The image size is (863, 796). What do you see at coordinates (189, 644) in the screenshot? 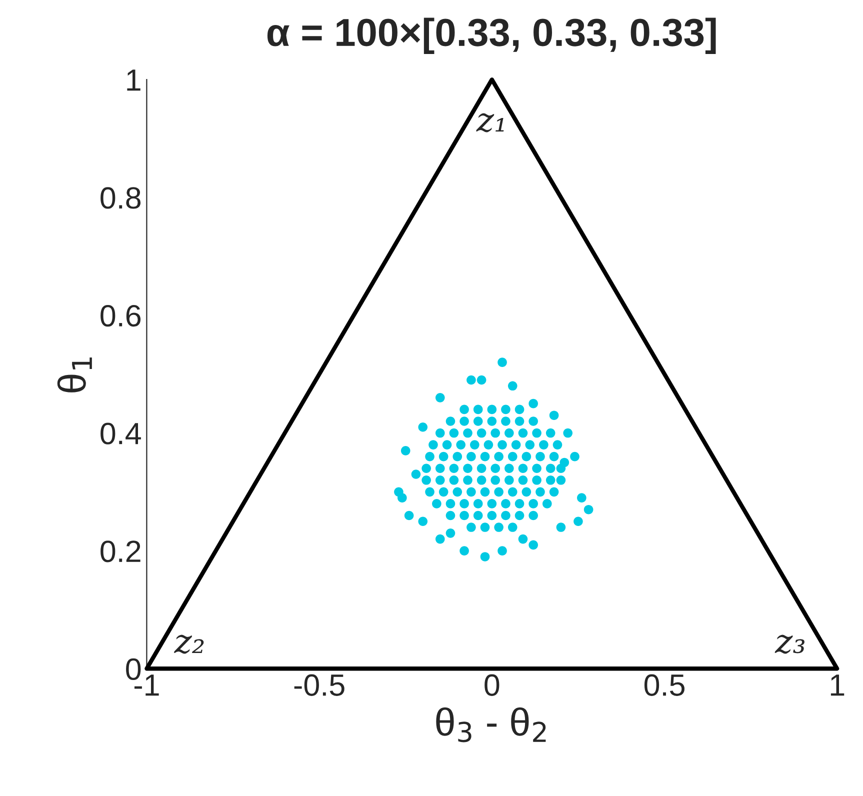
I see `annotation: z₂` at bounding box center [189, 644].